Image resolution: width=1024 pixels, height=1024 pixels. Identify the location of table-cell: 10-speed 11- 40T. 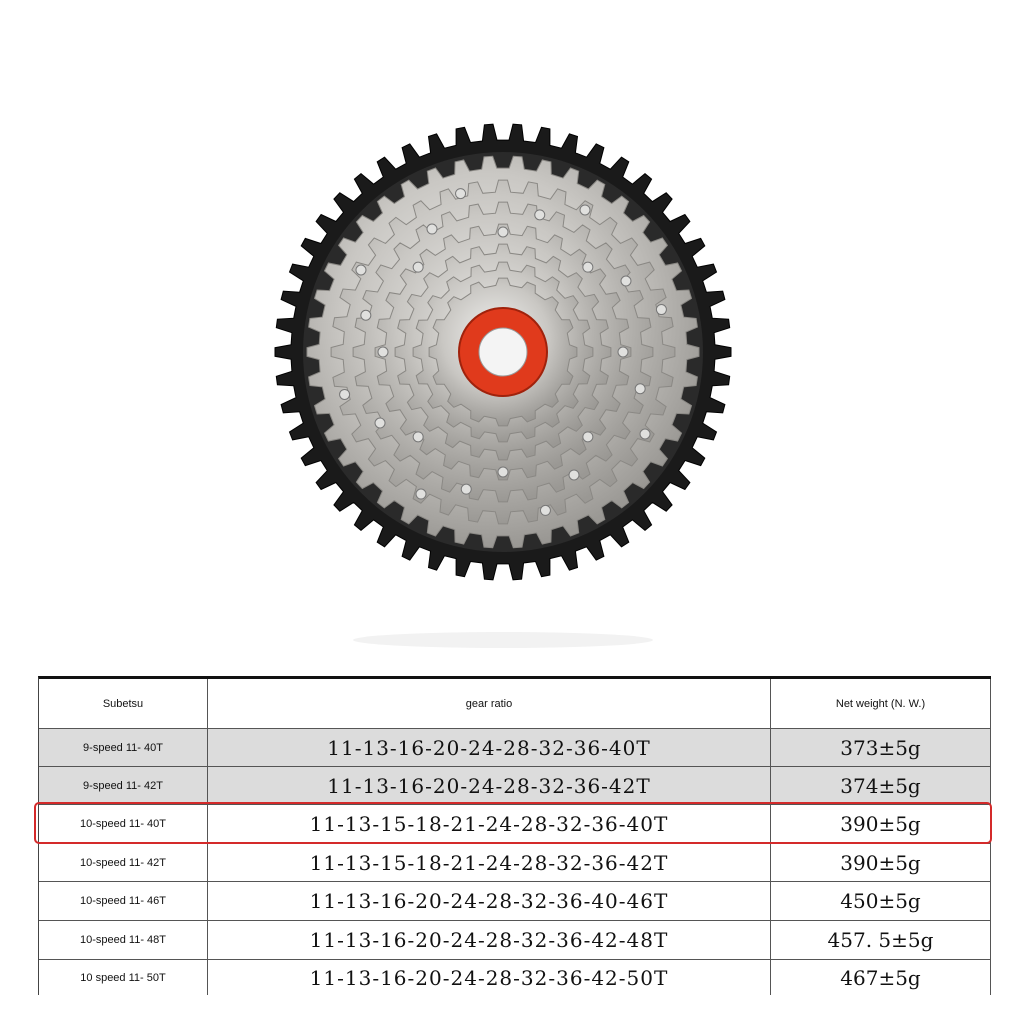
(123, 824).